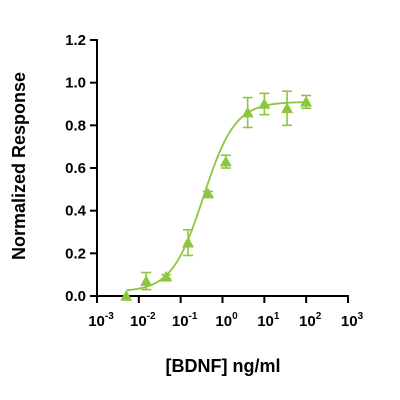 This screenshot has width=400, height=400. What do you see at coordinates (352, 320) in the screenshot?
I see `x-tick-label: 10³` at bounding box center [352, 320].